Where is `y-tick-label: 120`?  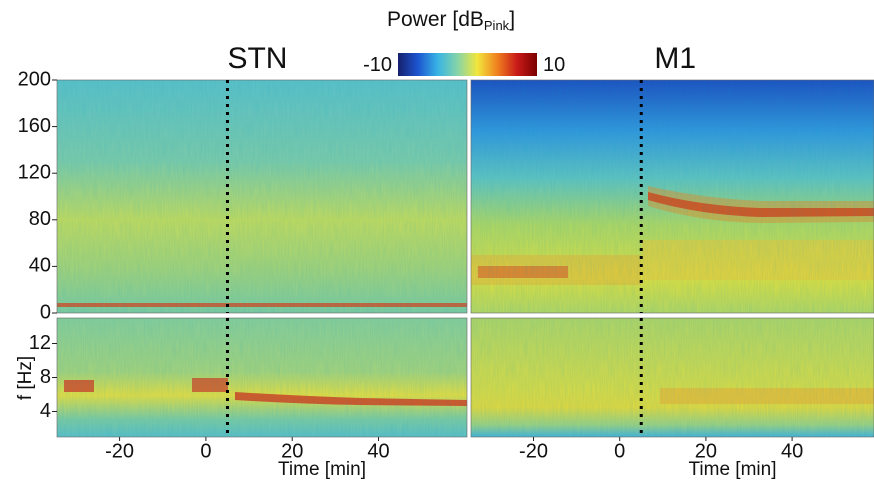 y-tick-label: 120 is located at coordinates (34, 172).